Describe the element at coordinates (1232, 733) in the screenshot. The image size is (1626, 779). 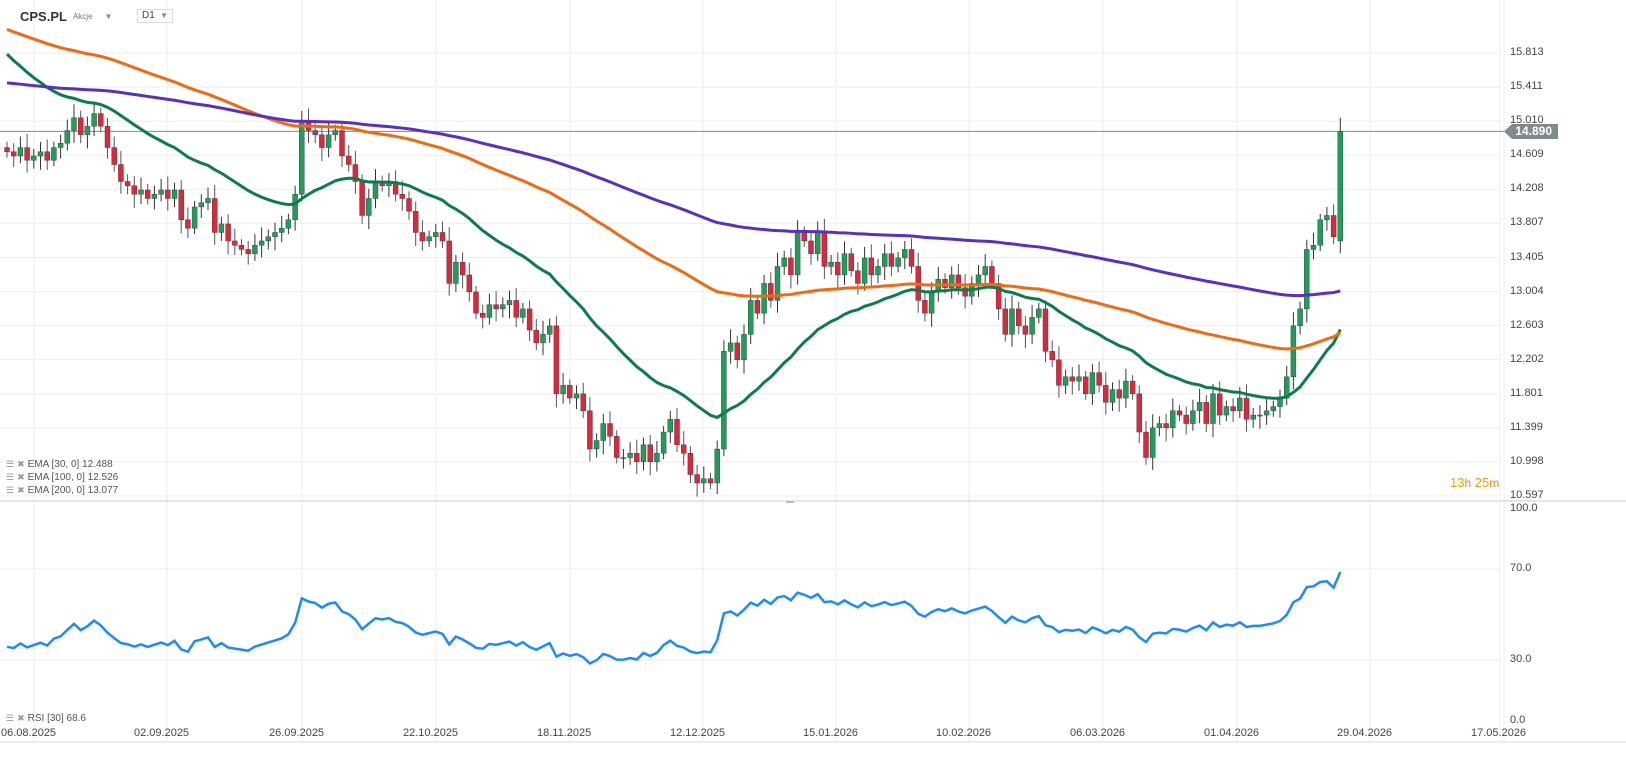
I see `date-tick-label: 01.04.2026` at that location.